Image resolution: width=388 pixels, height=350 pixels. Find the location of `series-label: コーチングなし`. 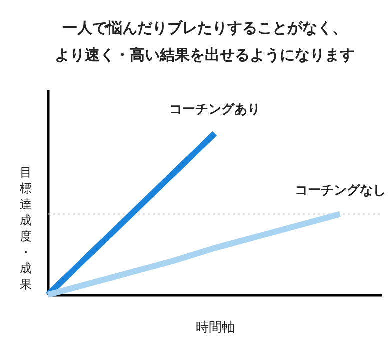

series-label: コーチングなし is located at coordinates (340, 190).